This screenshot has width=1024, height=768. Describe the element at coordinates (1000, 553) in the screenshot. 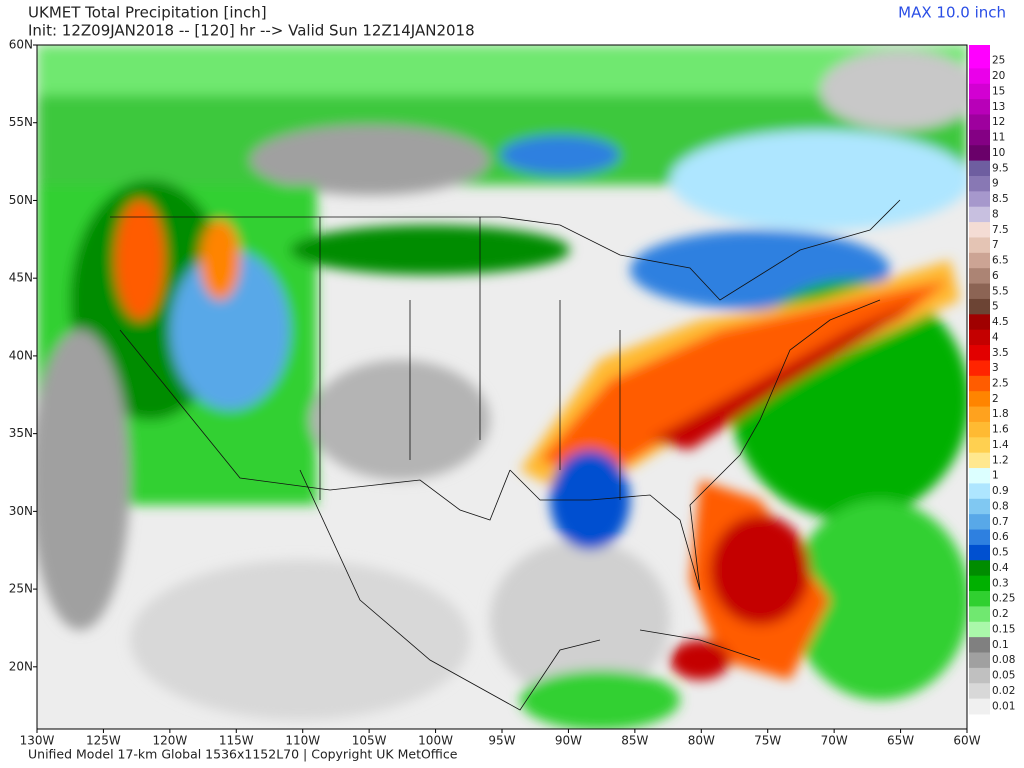

I see `colorbar-label: 0.5` at that location.